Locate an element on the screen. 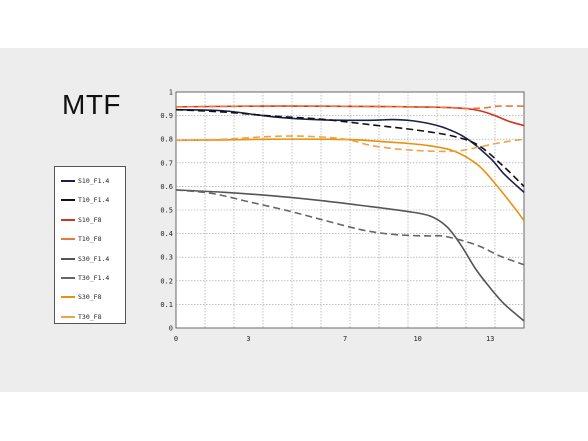  x-tick-label: 10 is located at coordinates (417, 339).